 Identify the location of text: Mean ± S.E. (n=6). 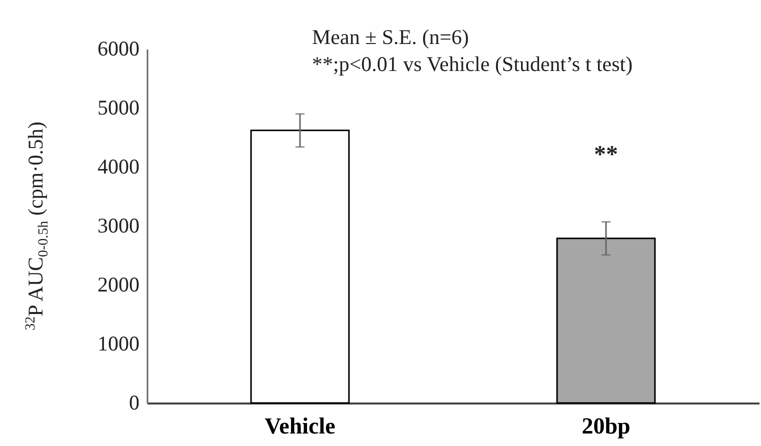
(390, 37).